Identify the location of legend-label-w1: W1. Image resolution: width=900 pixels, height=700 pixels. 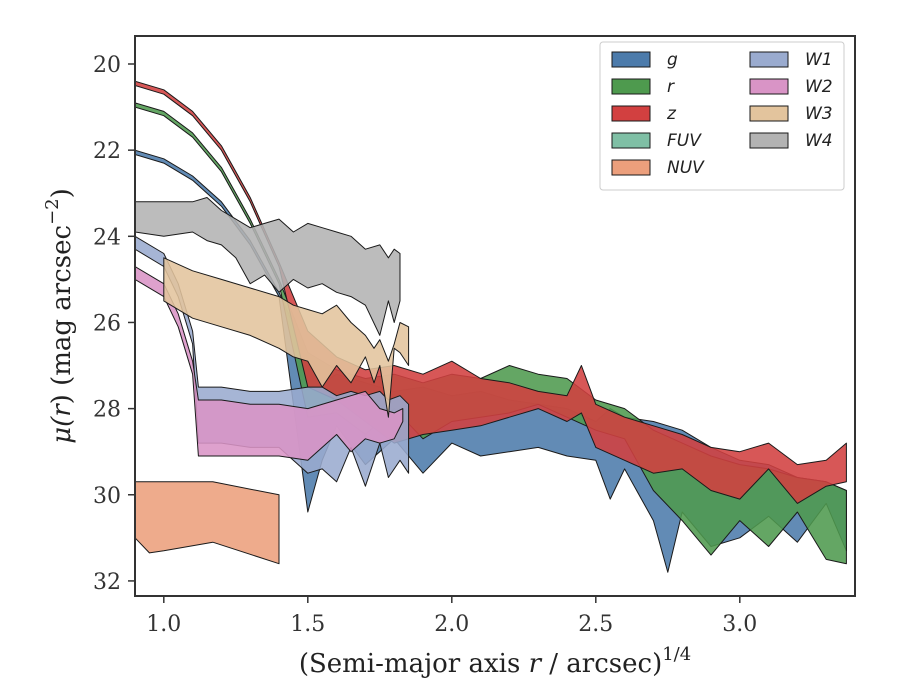
(819, 60).